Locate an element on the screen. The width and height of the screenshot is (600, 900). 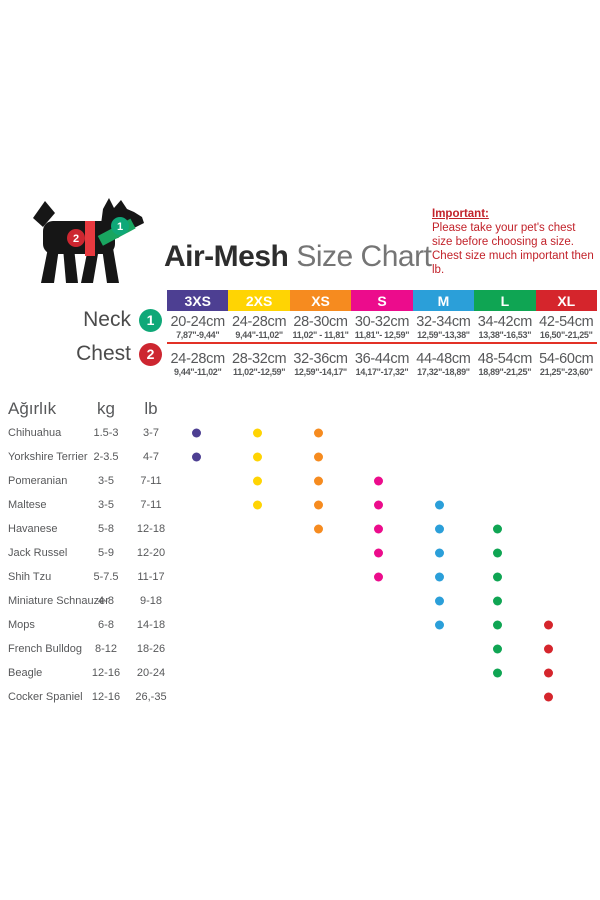
kg-value: 3-5 is located at coordinates (106, 481).